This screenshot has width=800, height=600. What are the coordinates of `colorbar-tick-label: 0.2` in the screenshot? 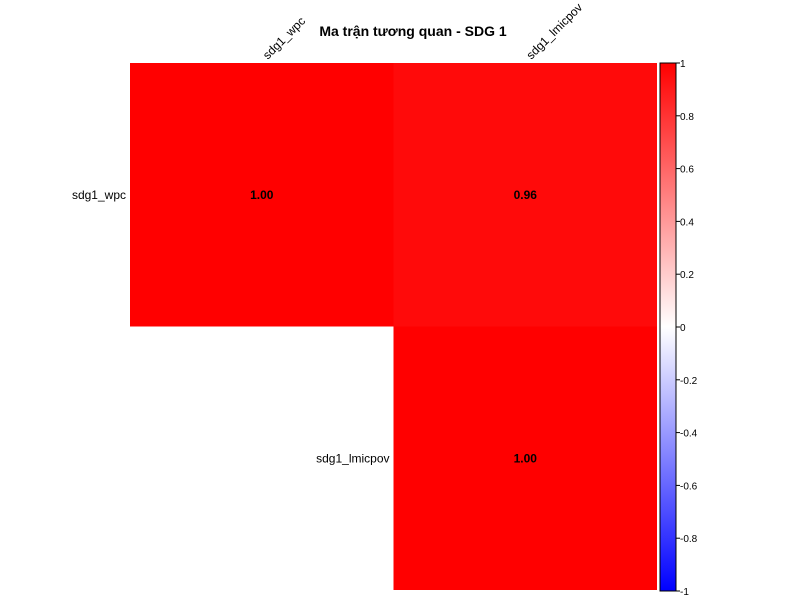 It's located at (687, 275).